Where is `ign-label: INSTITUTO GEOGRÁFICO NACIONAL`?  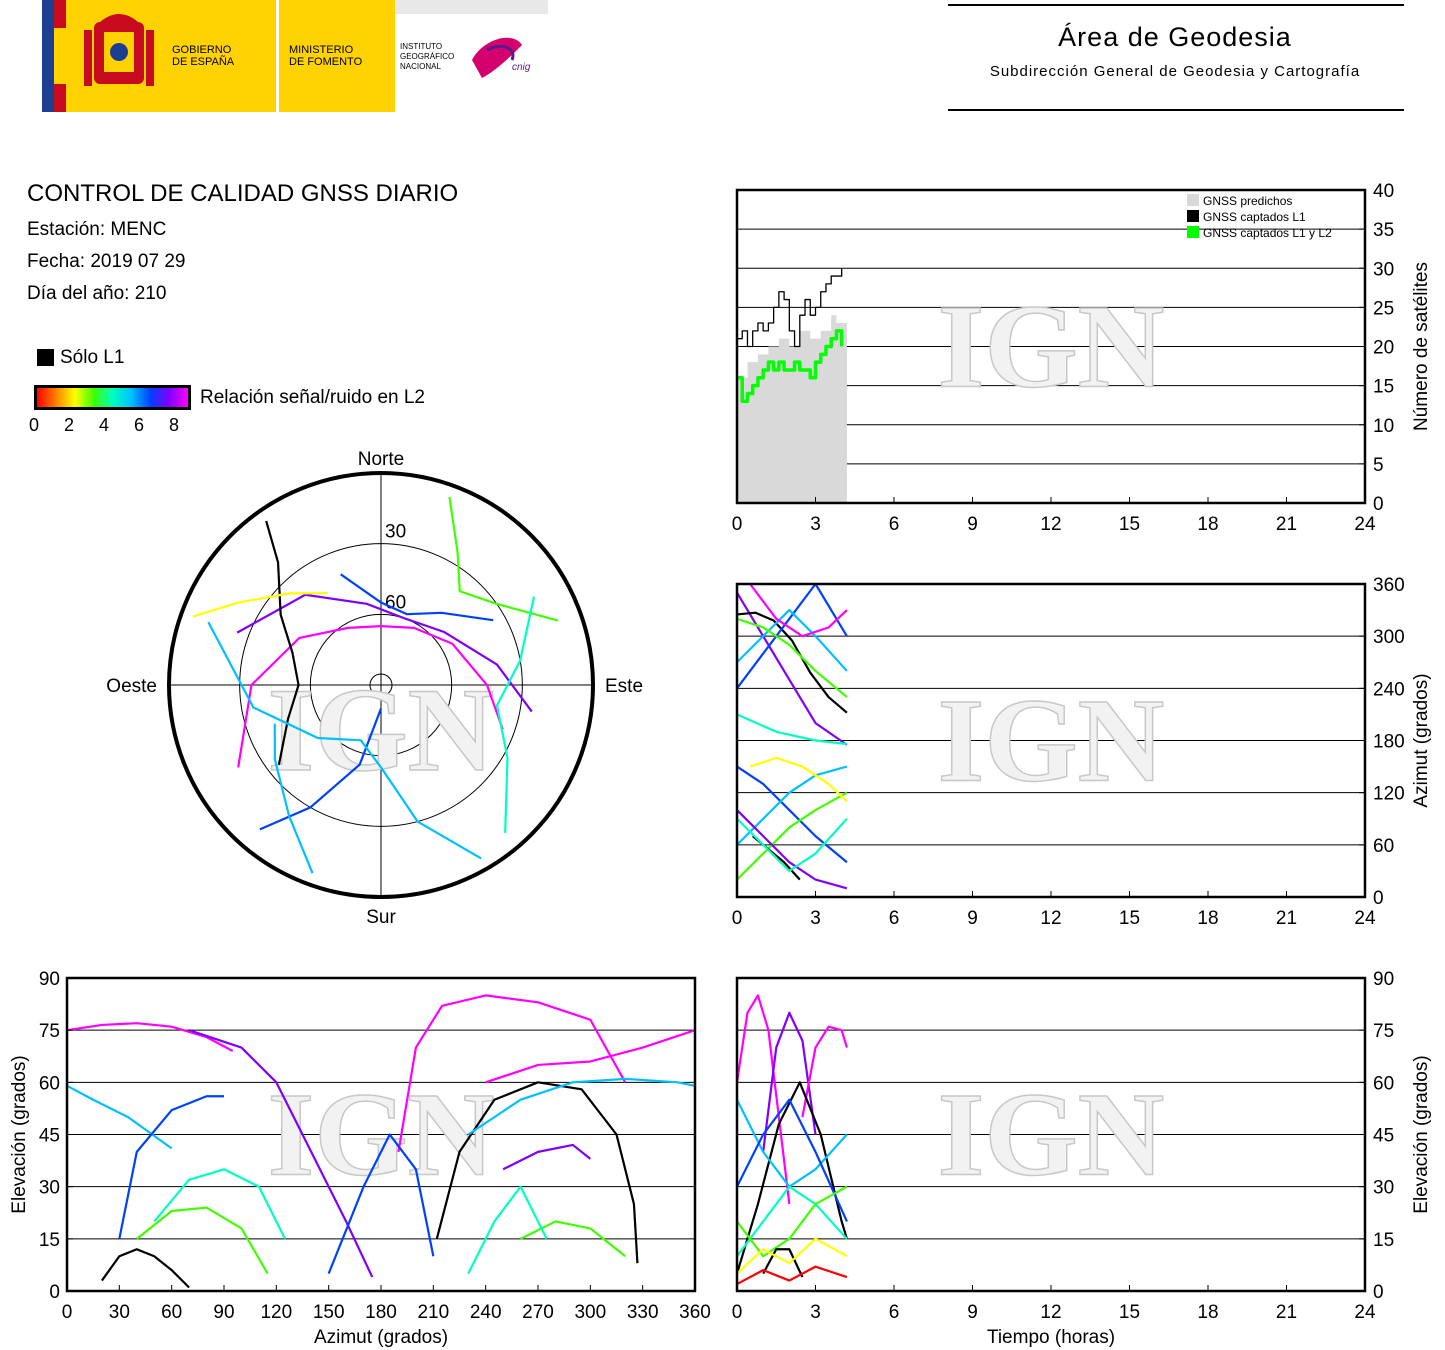 ign-label: INSTITUTO GEOGRÁFICO NACIONAL is located at coordinates (427, 56).